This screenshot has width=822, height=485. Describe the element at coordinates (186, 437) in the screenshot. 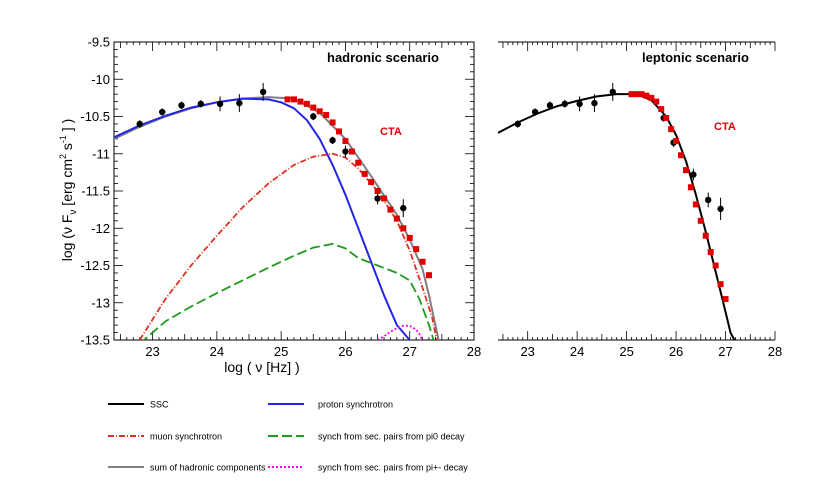

I see `legend-label: muon synchrotron` at that location.